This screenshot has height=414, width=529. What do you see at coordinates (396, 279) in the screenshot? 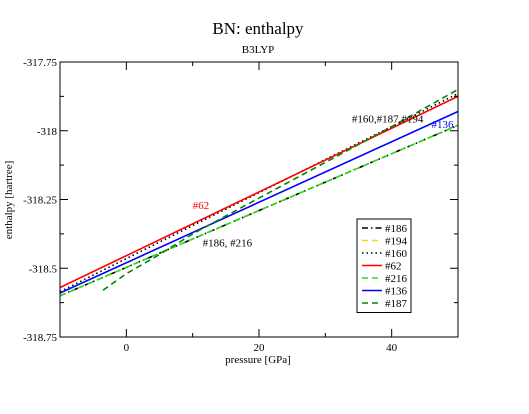
I see `legend-label: #216` at bounding box center [396, 279].